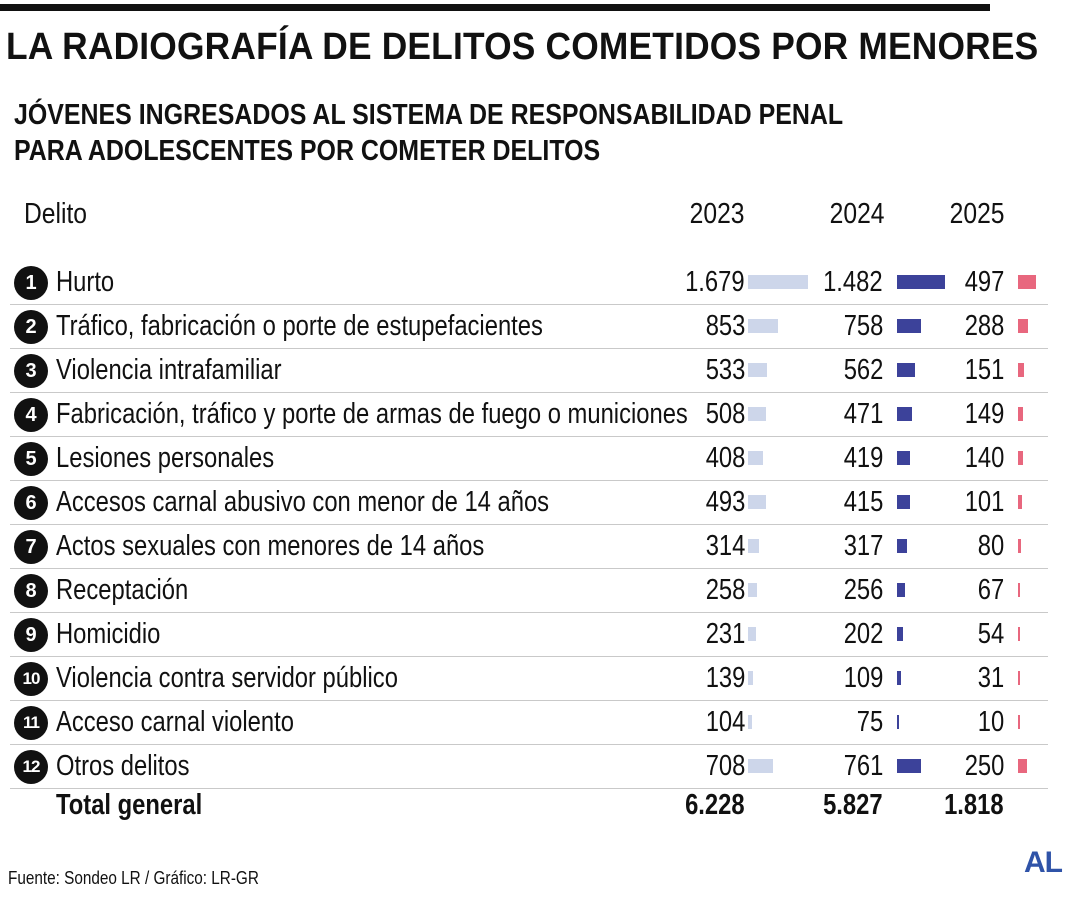  What do you see at coordinates (725, 590) in the screenshot?
I see `value-2023: 258` at bounding box center [725, 590].